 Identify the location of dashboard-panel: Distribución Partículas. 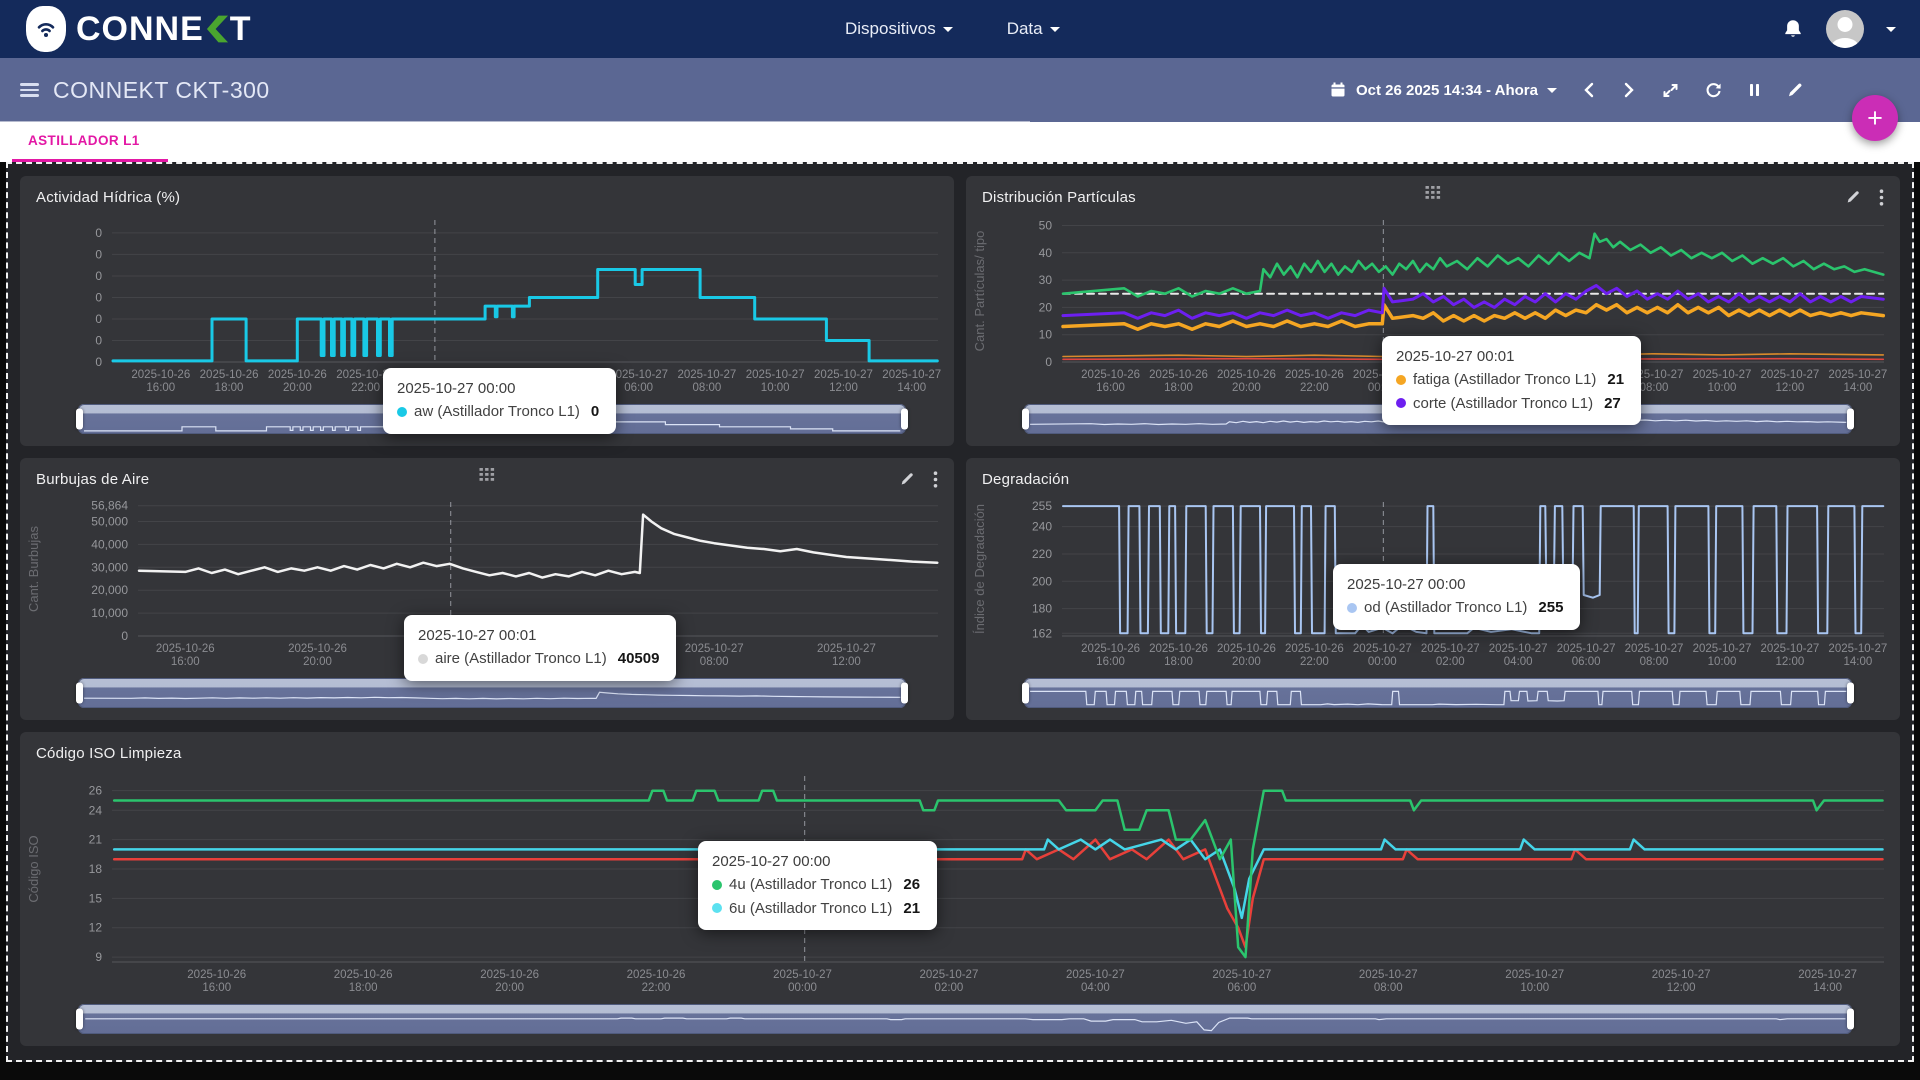
(1433, 311).